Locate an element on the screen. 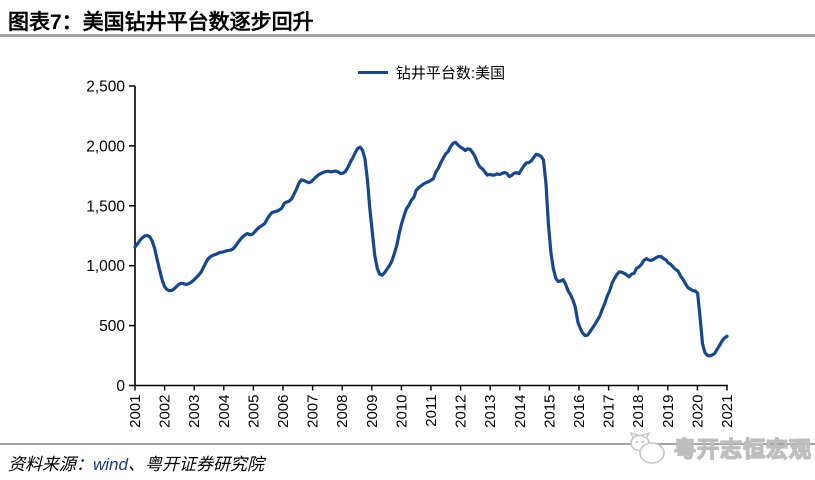 This screenshot has height=480, width=815. svg-text: 2021 is located at coordinates (727, 411).